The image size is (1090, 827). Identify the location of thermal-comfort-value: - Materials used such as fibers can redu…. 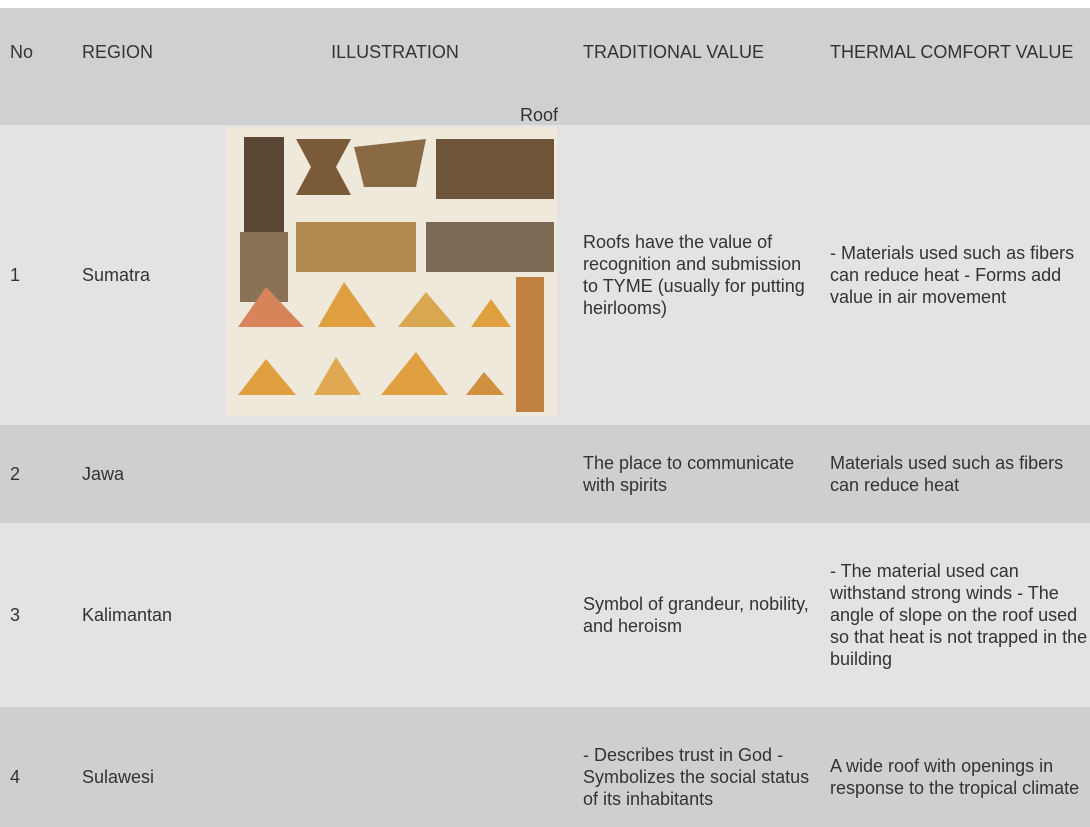
(952, 275).